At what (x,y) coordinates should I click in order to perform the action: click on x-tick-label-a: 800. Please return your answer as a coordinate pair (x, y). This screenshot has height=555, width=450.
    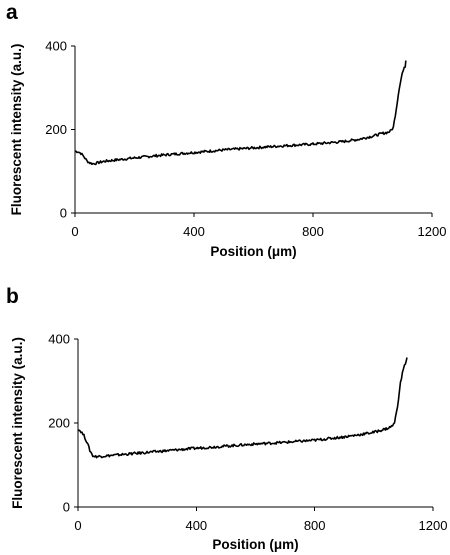
    Looking at the image, I should click on (313, 231).